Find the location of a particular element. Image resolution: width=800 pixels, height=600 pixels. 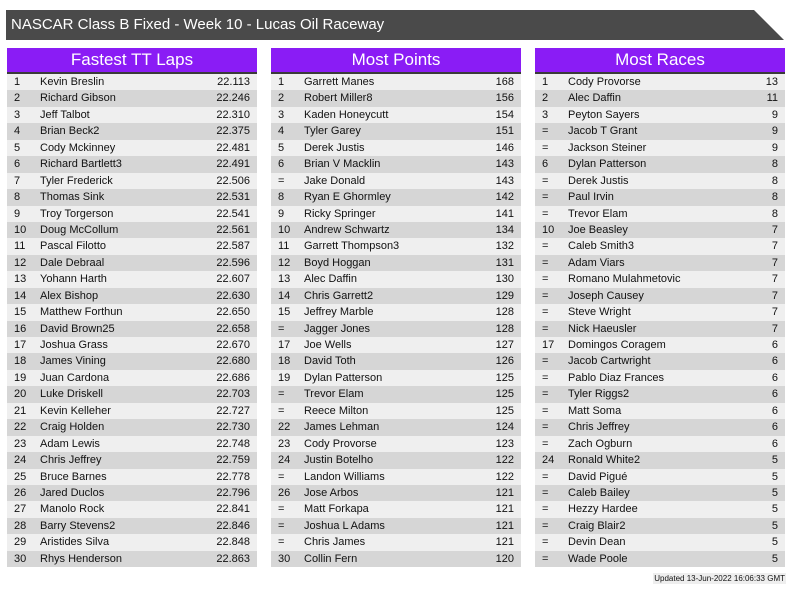

rank-cell: 9 is located at coordinates (281, 213).